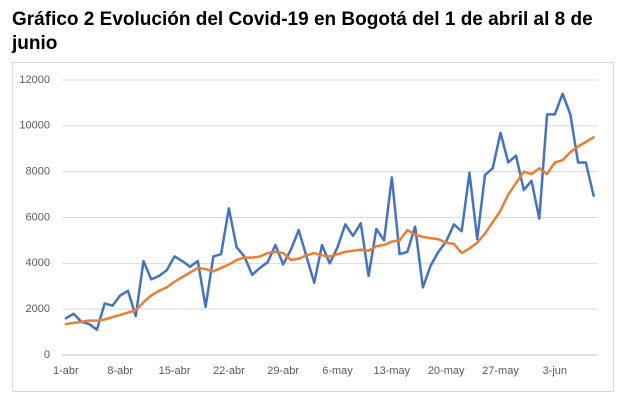 This screenshot has width=640, height=409. Describe the element at coordinates (38, 309) in the screenshot. I see `y-tick-label: 2000` at that location.